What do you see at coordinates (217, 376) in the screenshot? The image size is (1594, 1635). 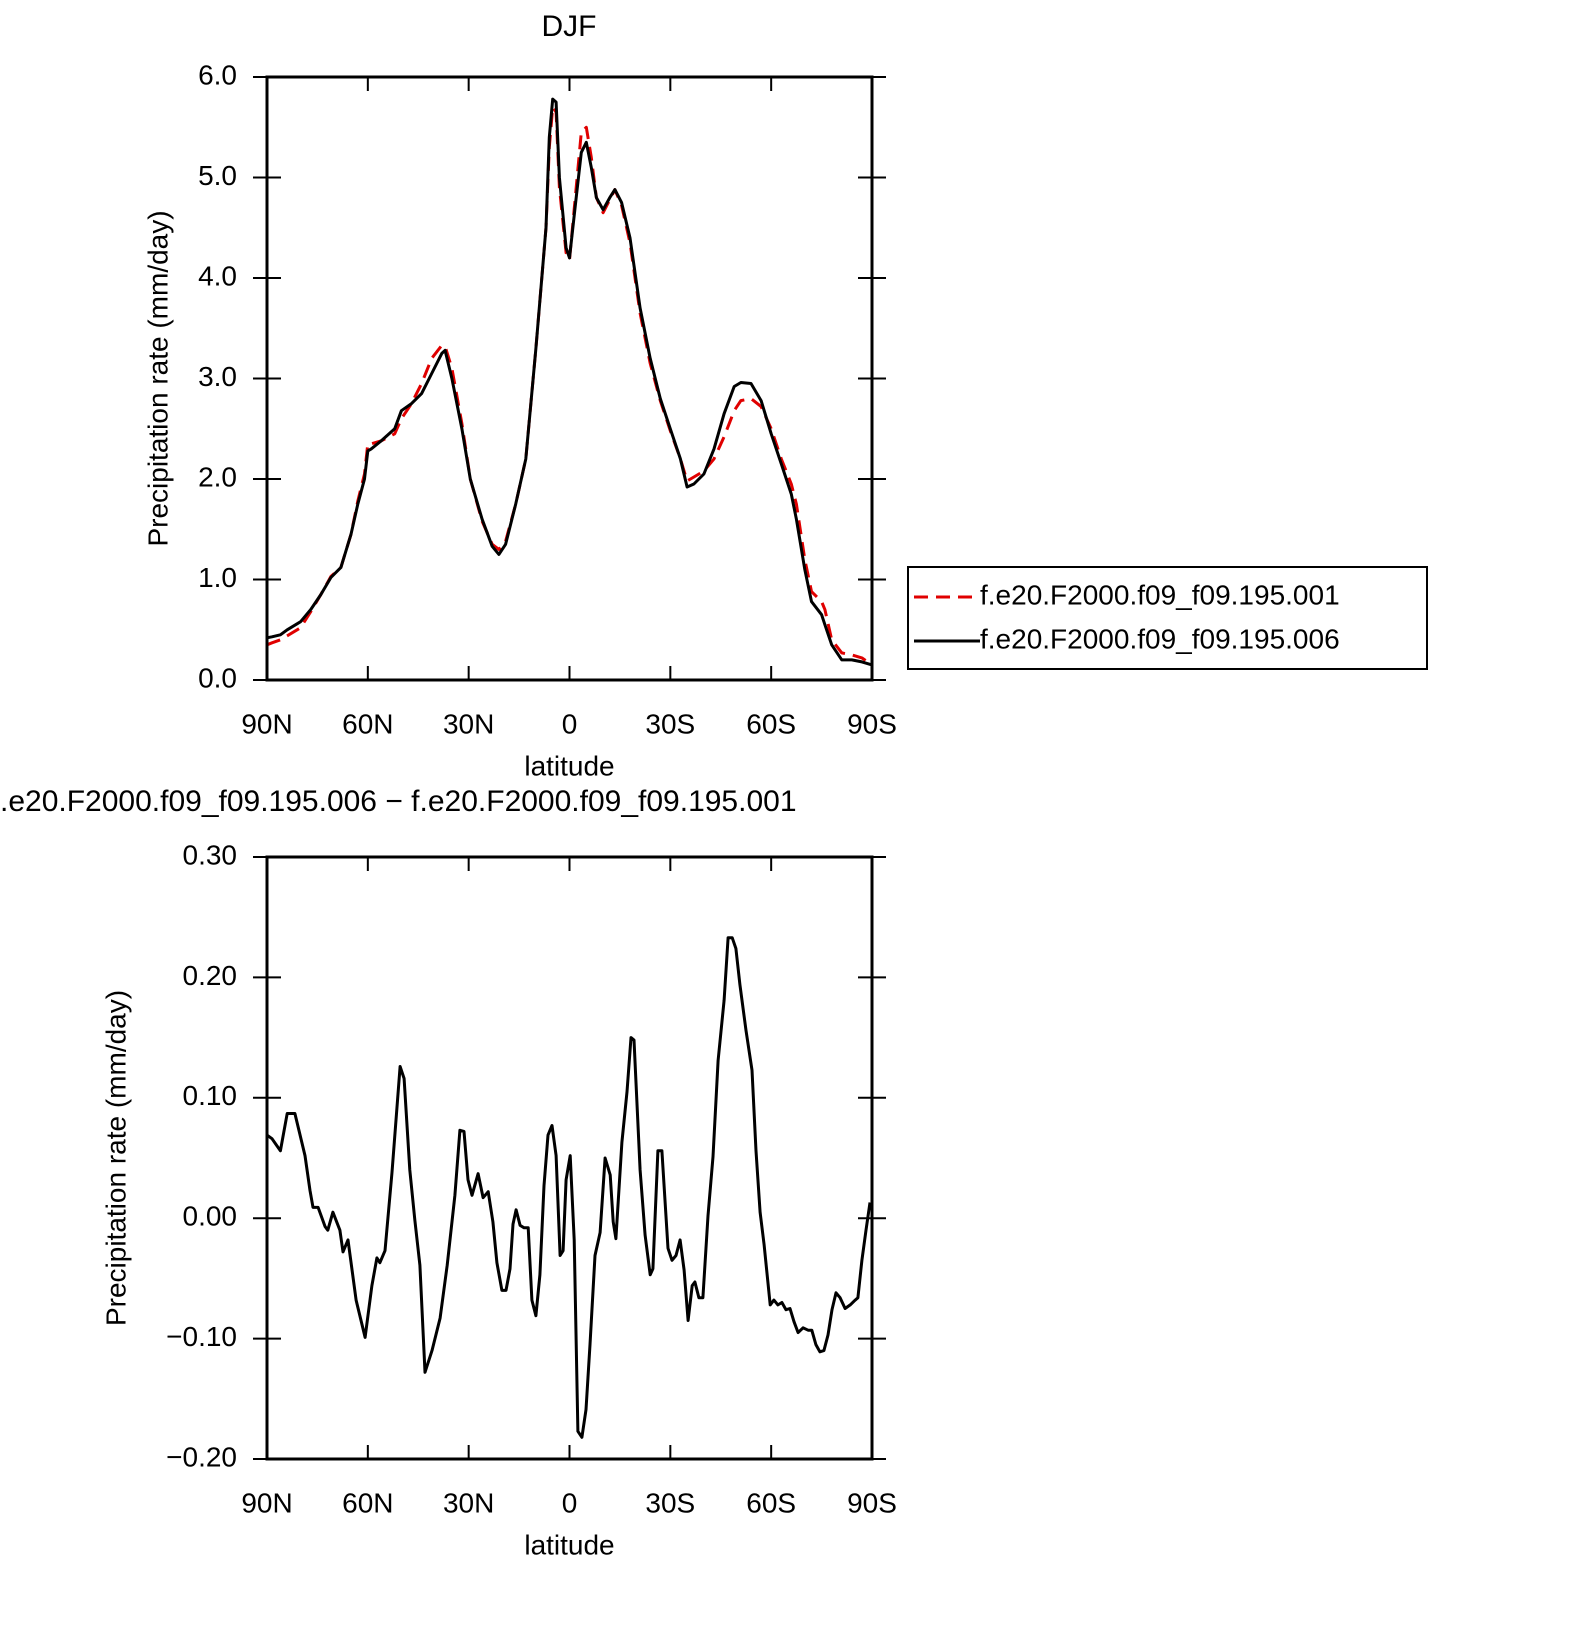 I see `y-tick-label: 3.0` at bounding box center [217, 376].